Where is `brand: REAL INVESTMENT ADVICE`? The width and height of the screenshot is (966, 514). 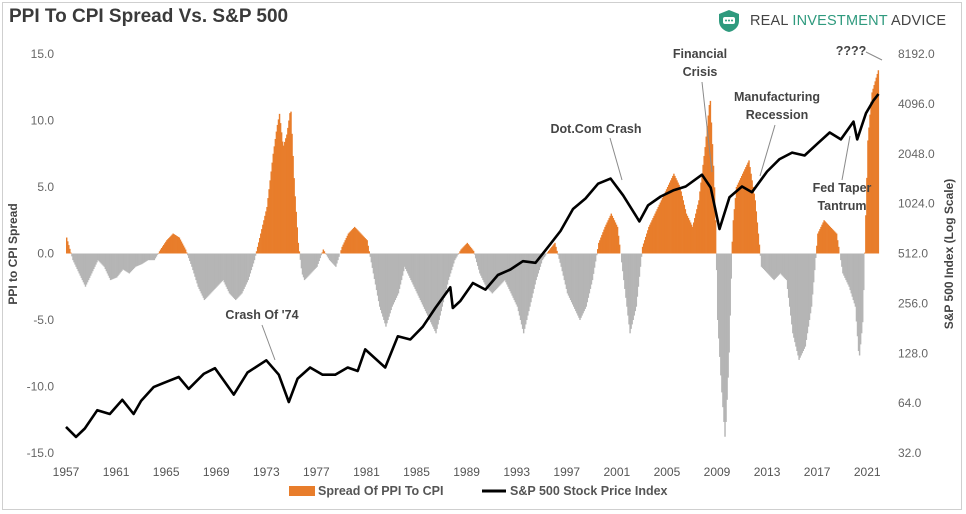 brand: REAL INVESTMENT ADVICE is located at coordinates (831, 21).